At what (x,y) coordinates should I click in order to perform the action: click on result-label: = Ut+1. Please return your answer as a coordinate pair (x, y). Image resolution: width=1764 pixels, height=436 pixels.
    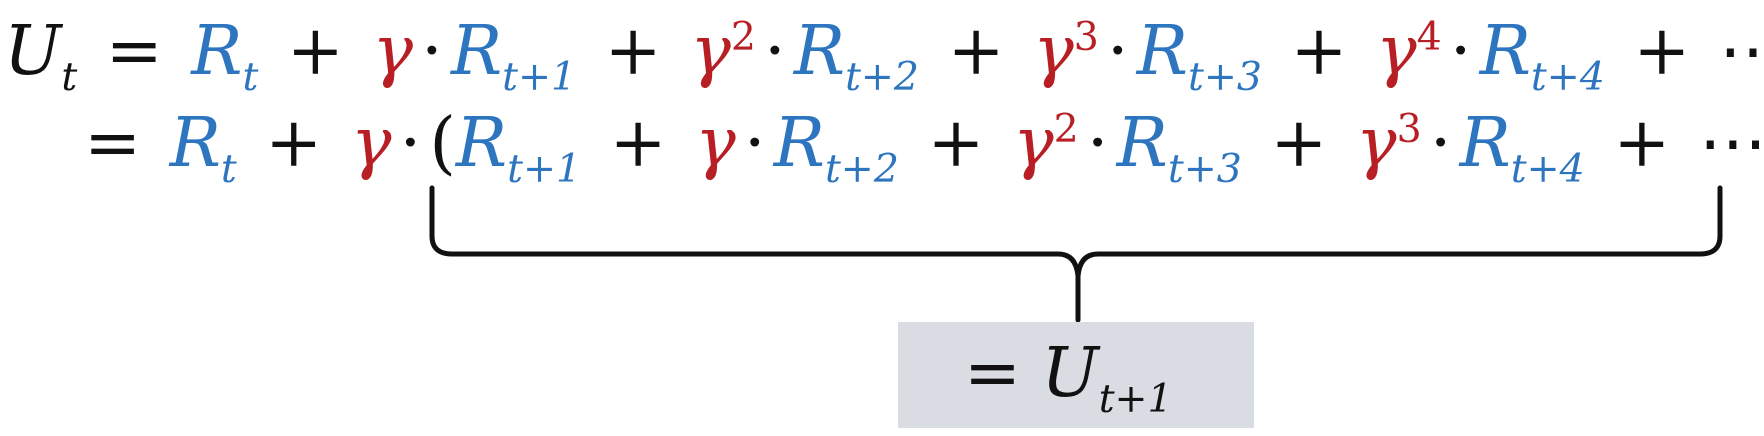
    Looking at the image, I should click on (1068, 379).